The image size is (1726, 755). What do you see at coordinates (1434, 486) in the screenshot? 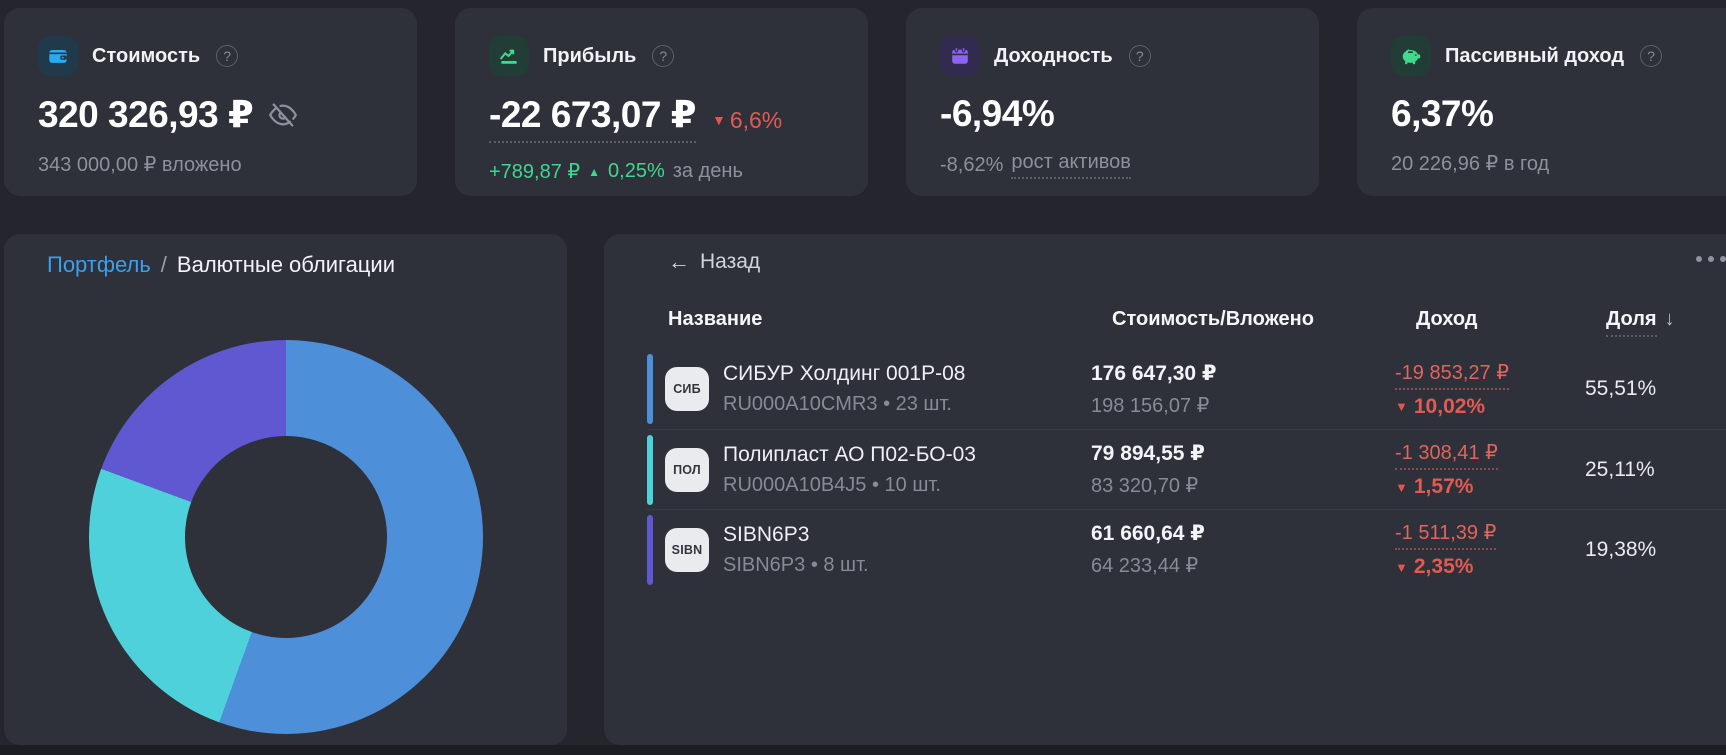
I see `holding-income-pct: ▼ 1,57%` at bounding box center [1434, 486].